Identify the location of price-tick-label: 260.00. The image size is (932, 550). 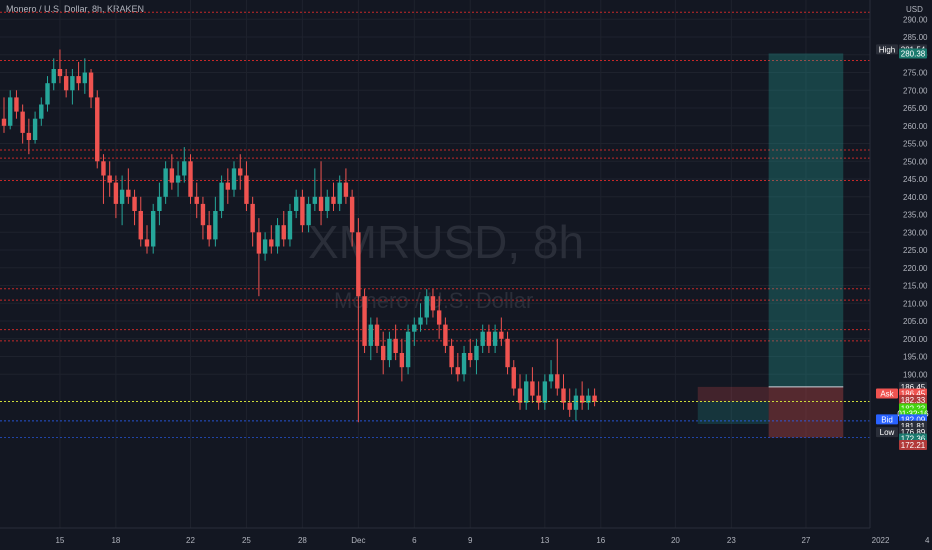
(915, 126).